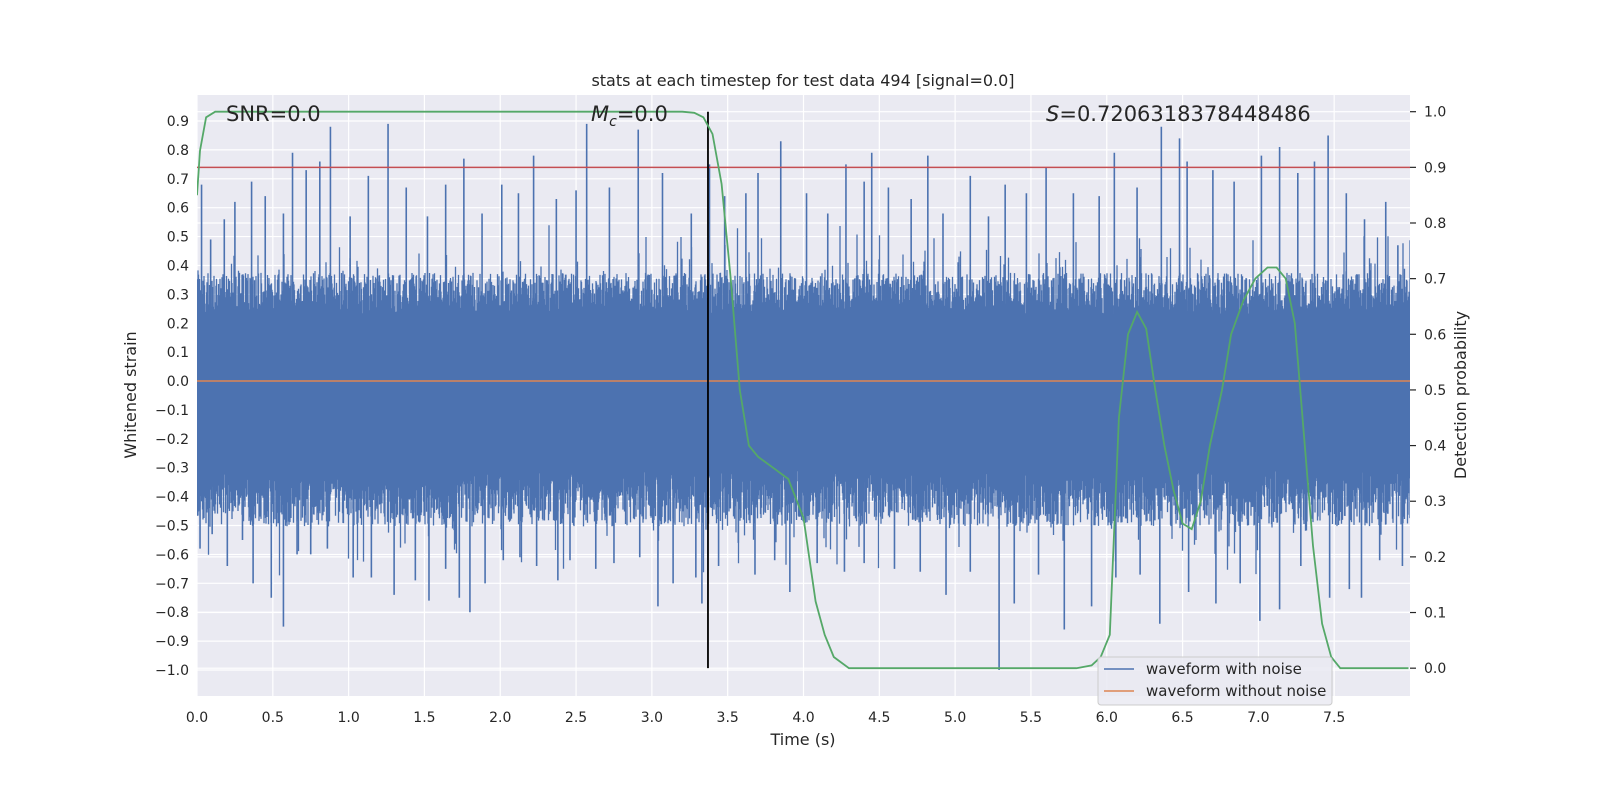 The width and height of the screenshot is (1600, 804). I want to click on y-axis-right-label: Detection probability, so click(1460, 395).